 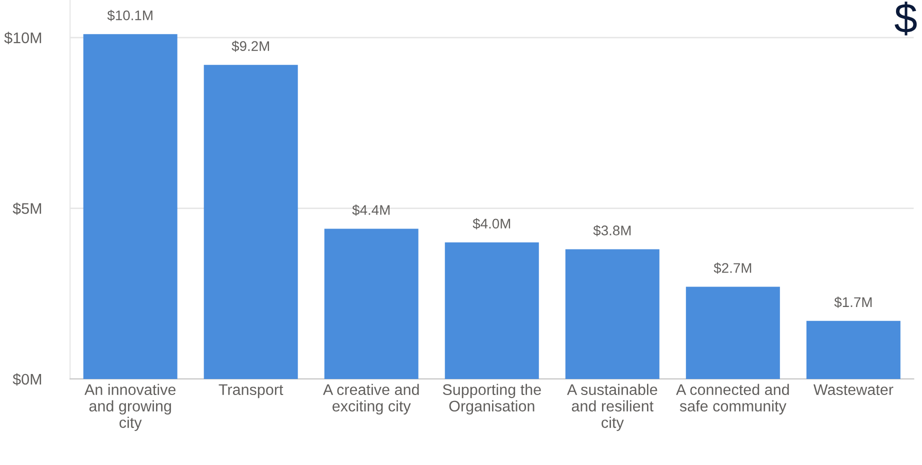 What do you see at coordinates (853, 390) in the screenshot?
I see `x-tick-label: Wastewater` at bounding box center [853, 390].